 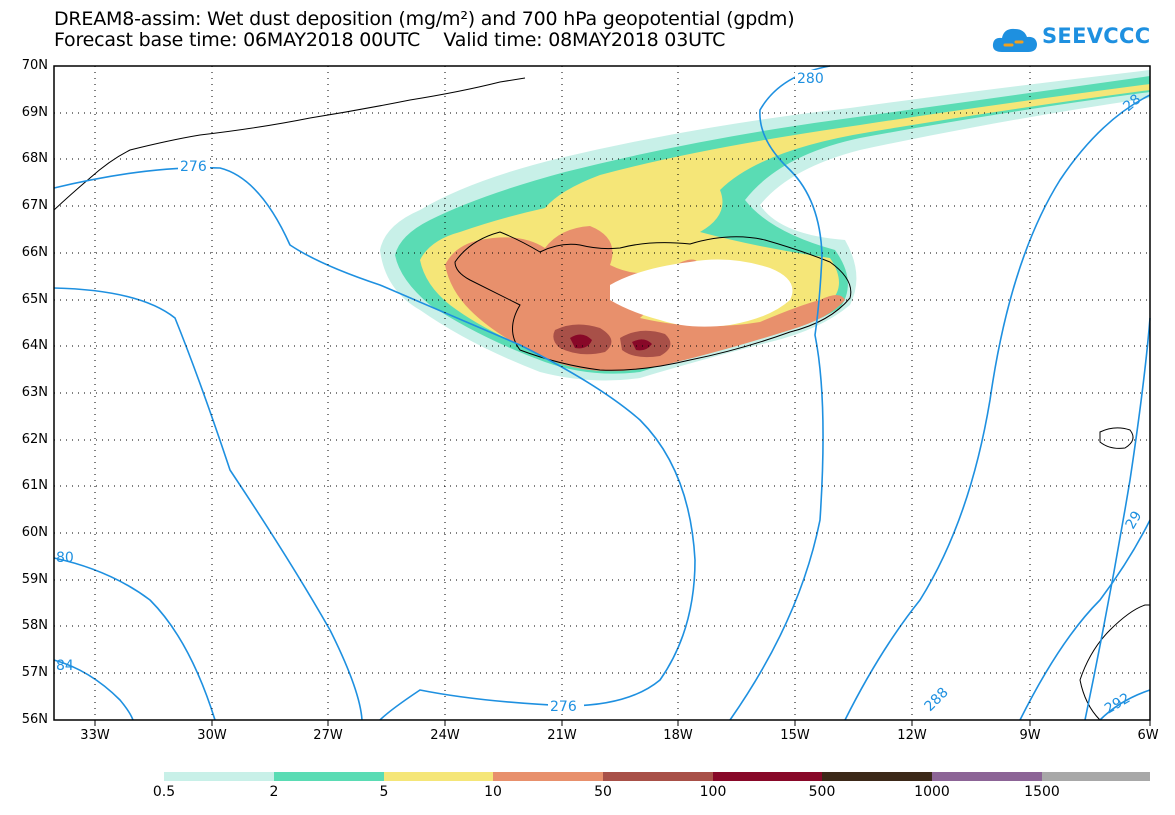 What do you see at coordinates (34, 299) in the screenshot?
I see `lat-label: 65N` at bounding box center [34, 299].